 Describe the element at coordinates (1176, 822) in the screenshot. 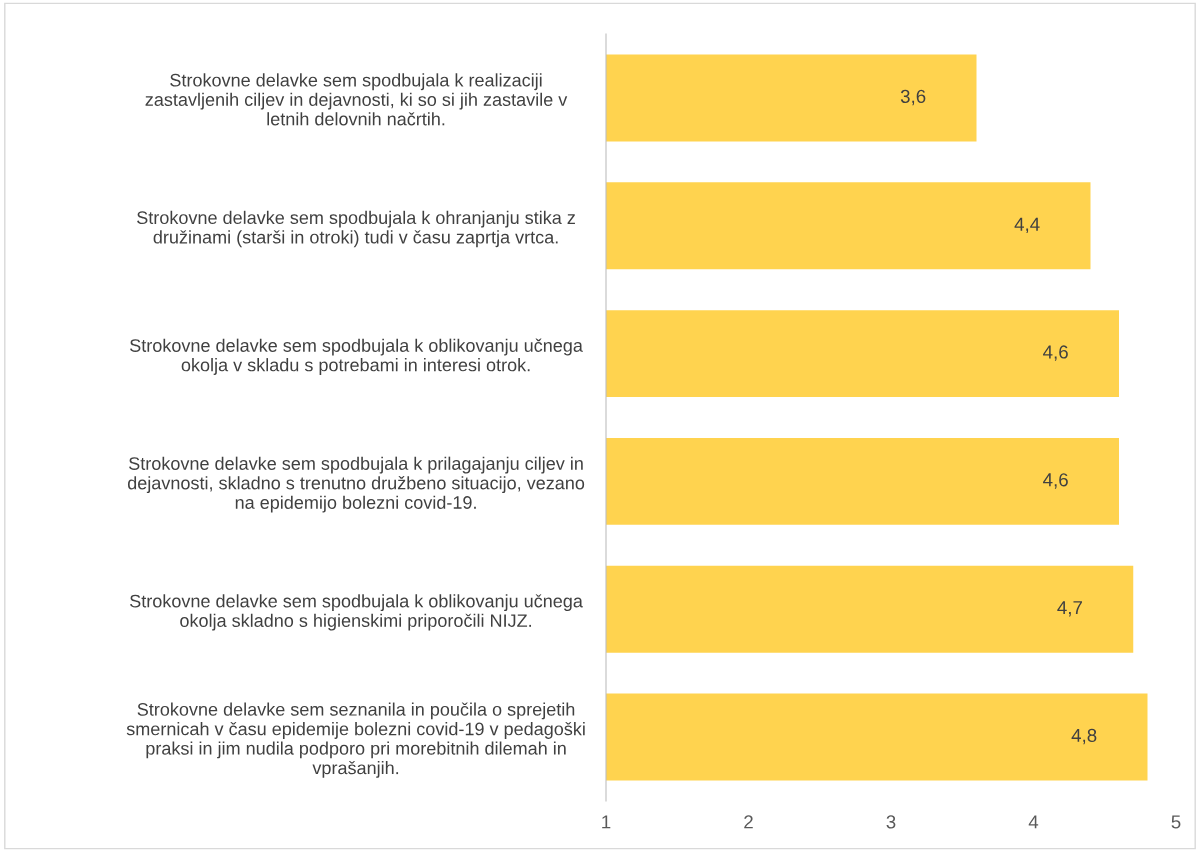

I see `x-tick-label: 5` at that location.